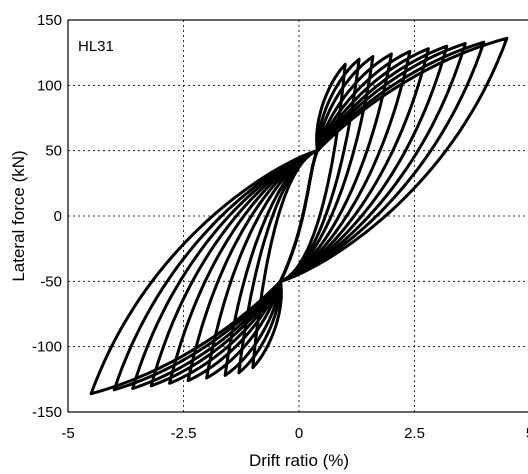  What do you see at coordinates (294, 433) in the screenshot?
I see `x-tick-labels: -5 -2.5 0 2.5 5` at bounding box center [294, 433].